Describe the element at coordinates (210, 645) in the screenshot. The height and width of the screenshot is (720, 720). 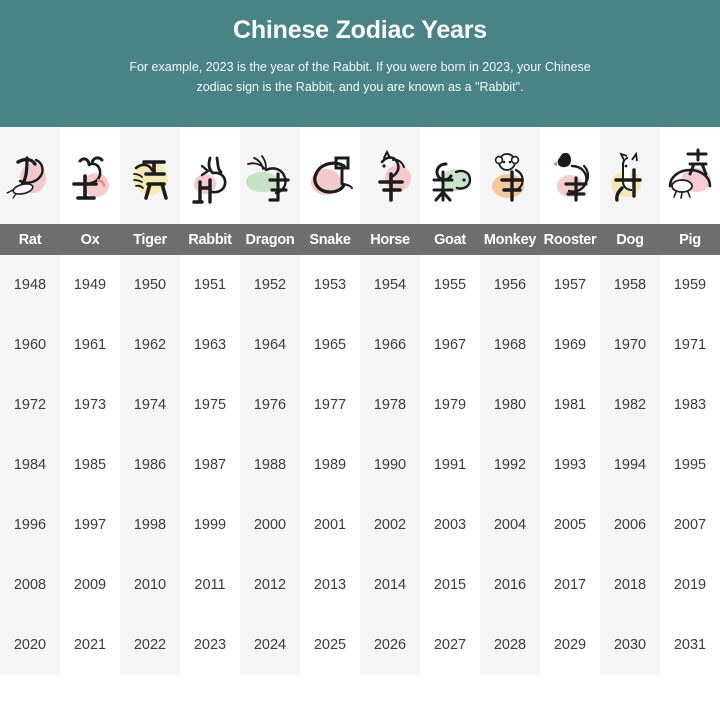
I see `year-cell: 2023` at that location.